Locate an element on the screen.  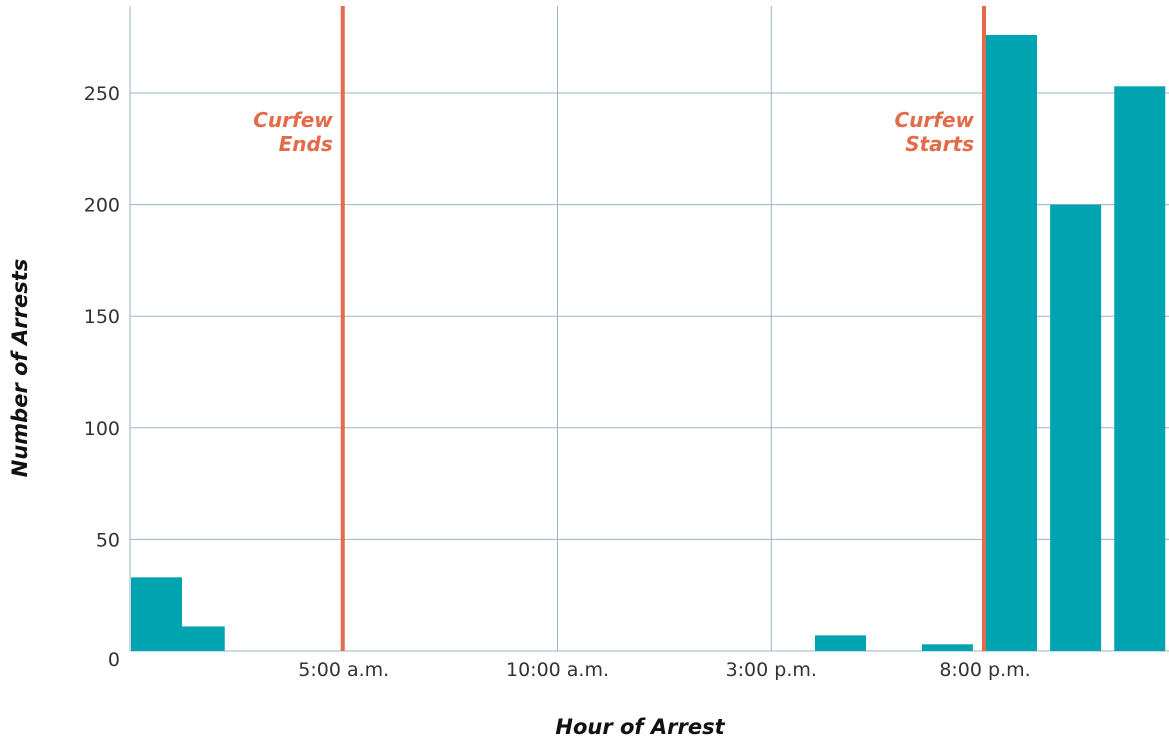
curfew-label: Starts is located at coordinates (939, 144).